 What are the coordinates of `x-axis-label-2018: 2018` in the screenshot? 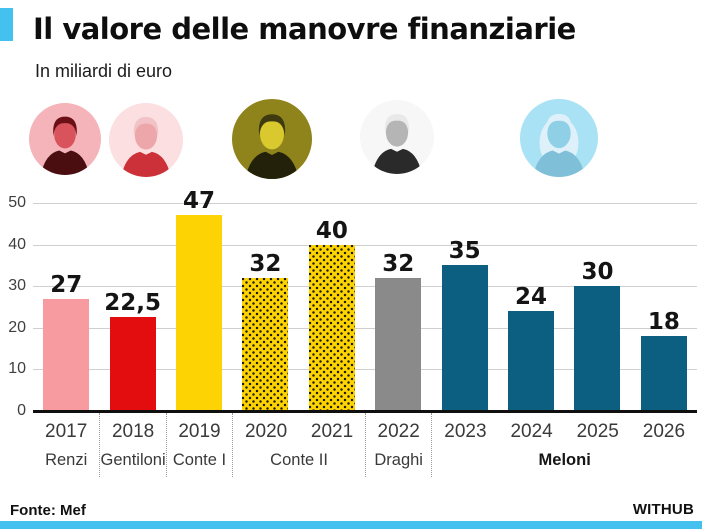 It's located at (133, 431).